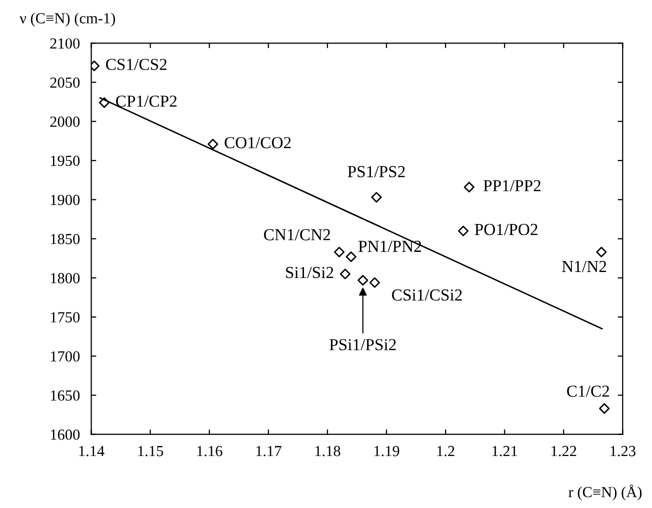  Describe the element at coordinates (387, 451) in the screenshot. I see `x-tick-label: 1.19` at that location.